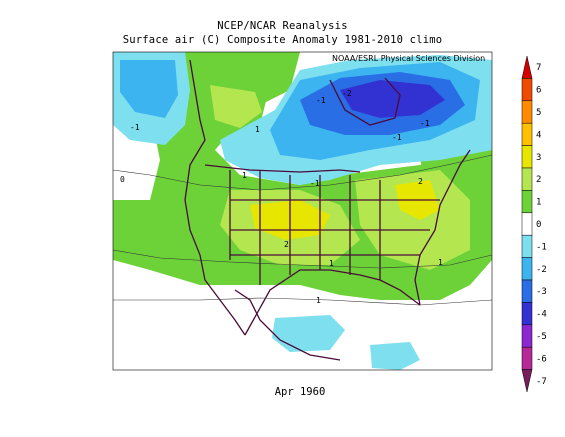 The image size is (565, 437). Describe the element at coordinates (541, 359) in the screenshot. I see `colorbar-label: -6` at that location.